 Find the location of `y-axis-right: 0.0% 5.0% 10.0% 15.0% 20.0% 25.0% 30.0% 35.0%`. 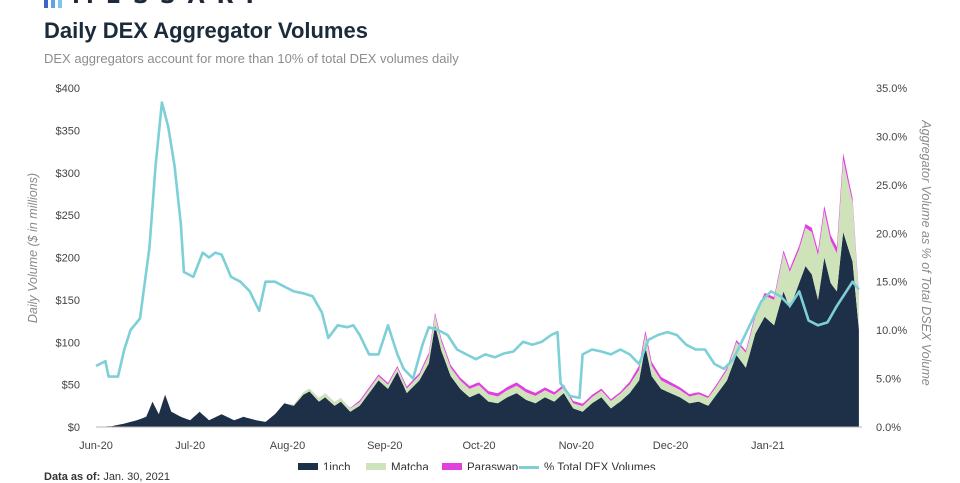

y-axis-right: 0.0% 5.0% 10.0% 15.0% 20.0% 25.0% 30.0% 35.0% is located at coordinates (891, 258).